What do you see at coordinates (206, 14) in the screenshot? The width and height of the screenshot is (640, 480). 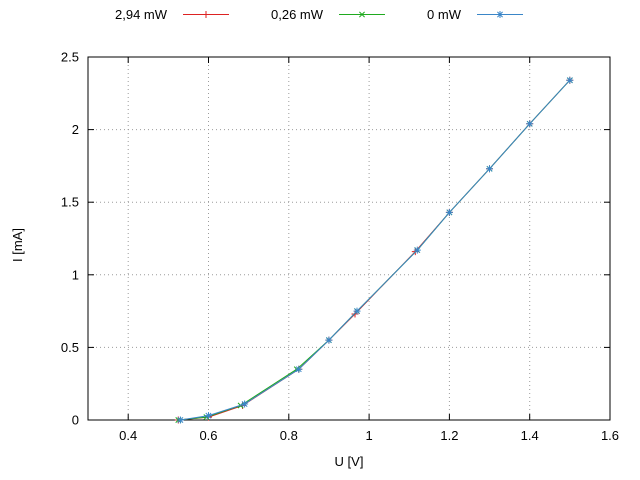 I see `legend-sample-plus-icon` at bounding box center [206, 14].